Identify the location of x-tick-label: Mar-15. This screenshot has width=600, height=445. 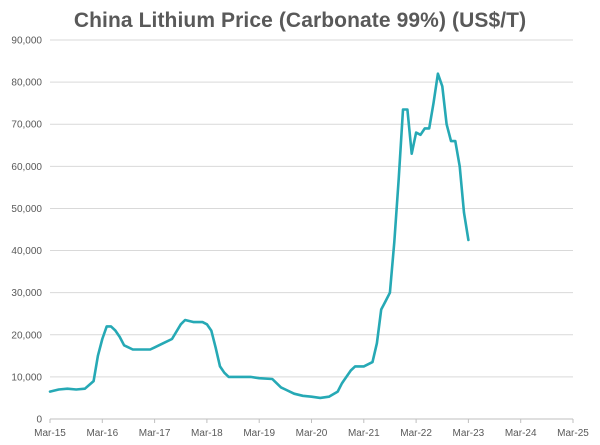
(50, 433).